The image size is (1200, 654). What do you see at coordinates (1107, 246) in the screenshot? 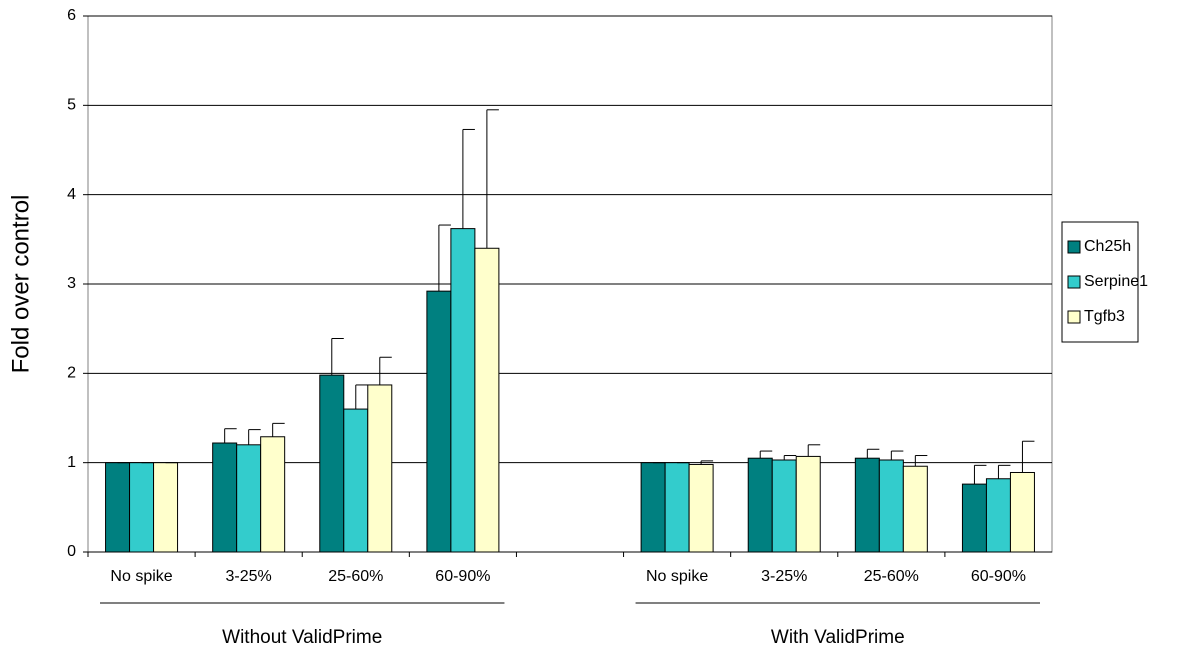
I see `legend-label: Ch25h` at bounding box center [1107, 246].